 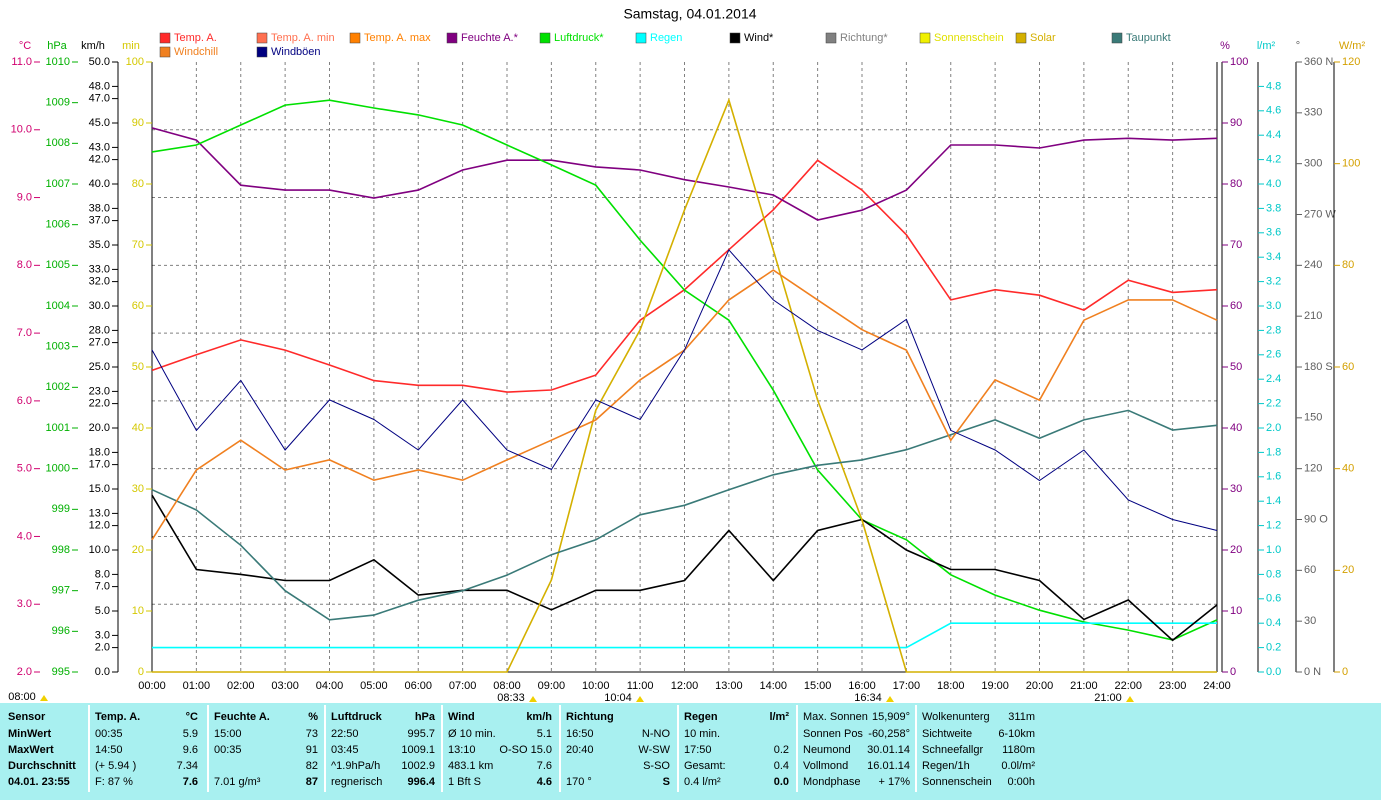 What do you see at coordinates (701, 717) in the screenshot?
I see `column-header: Regen` at bounding box center [701, 717].